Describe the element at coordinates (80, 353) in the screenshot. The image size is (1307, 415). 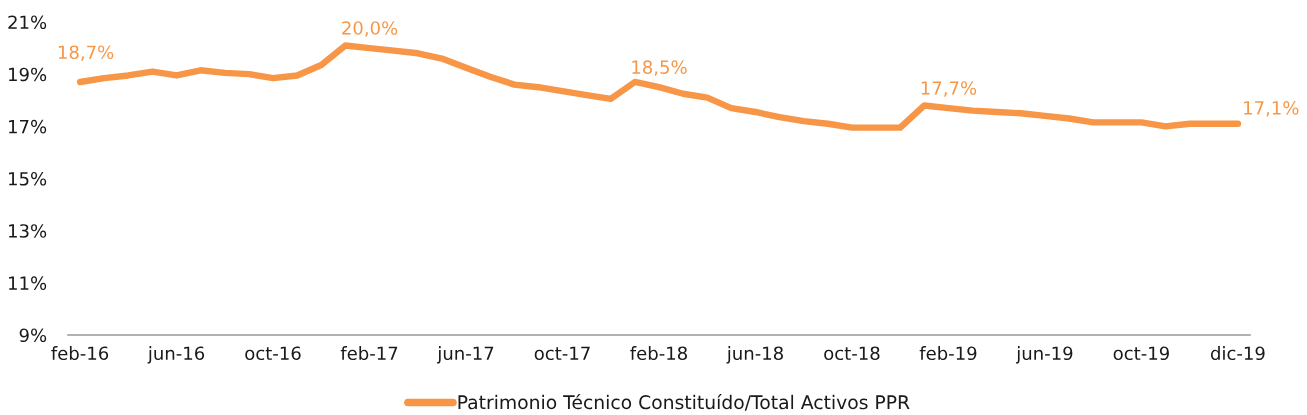
I see `x-tick-label: feb-16` at that location.